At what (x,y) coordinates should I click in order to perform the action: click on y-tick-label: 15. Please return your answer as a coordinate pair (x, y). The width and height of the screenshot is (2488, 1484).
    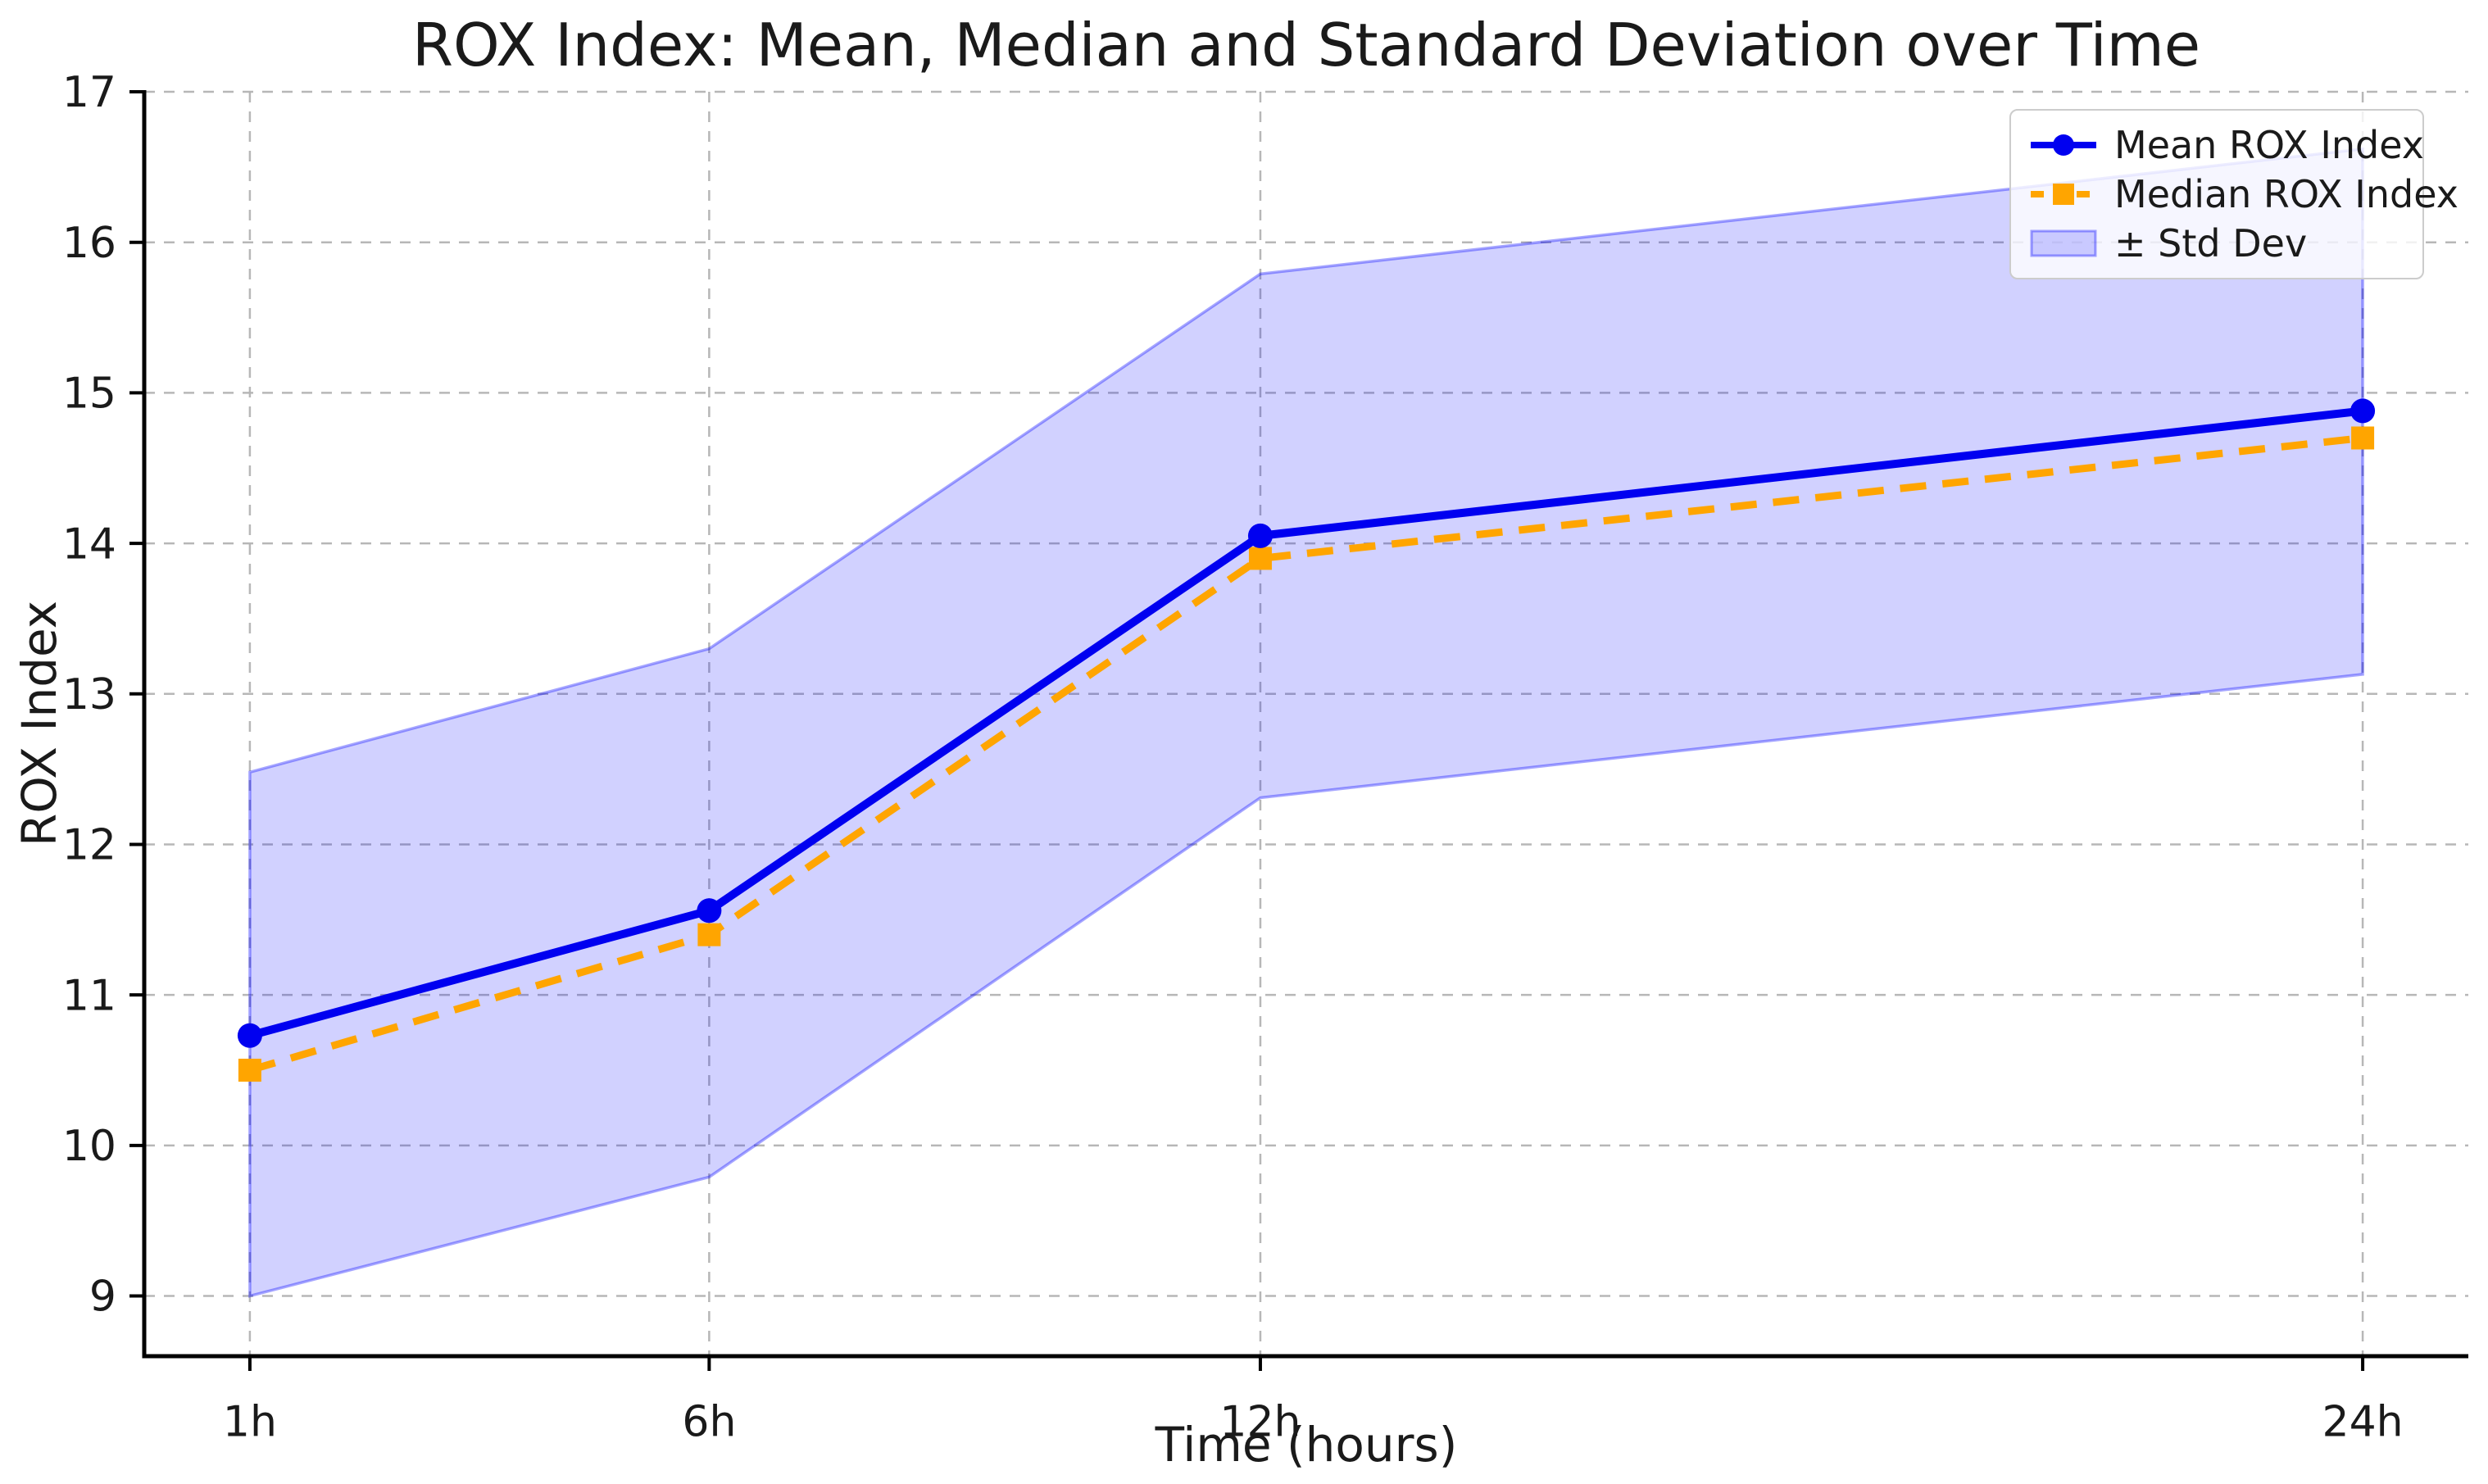
    Looking at the image, I should click on (89, 394).